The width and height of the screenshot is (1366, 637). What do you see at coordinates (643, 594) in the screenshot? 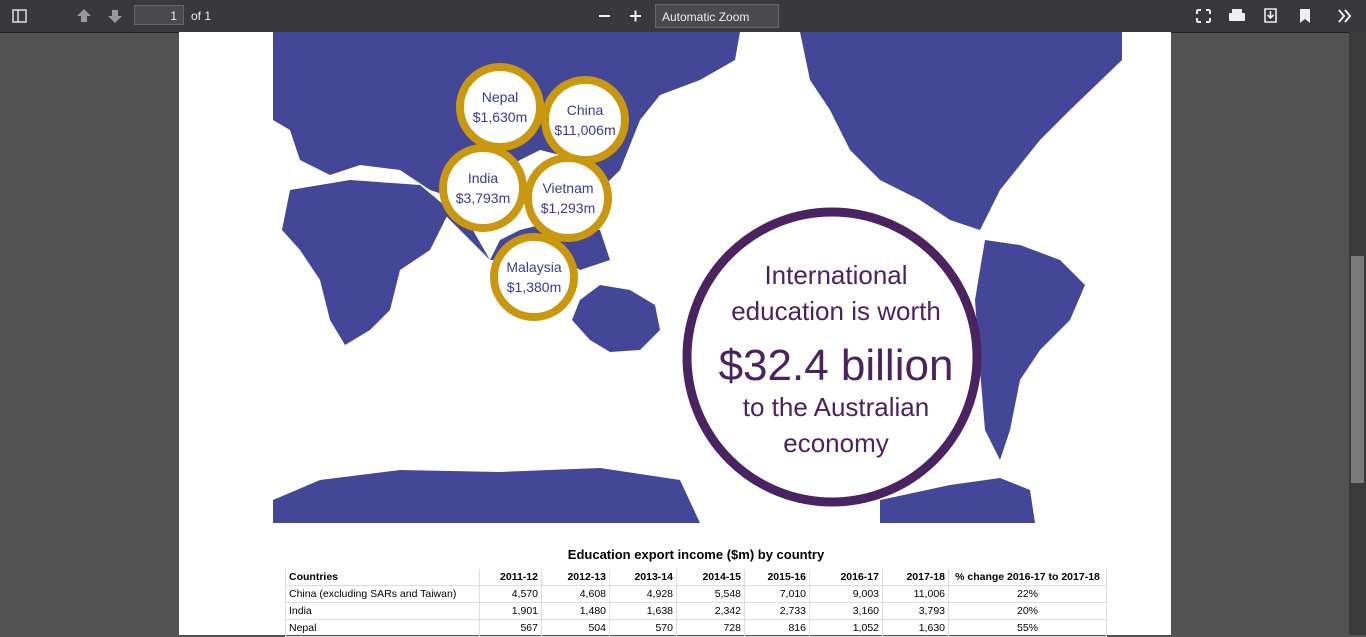
I see `table-cell: 4,928` at bounding box center [643, 594].